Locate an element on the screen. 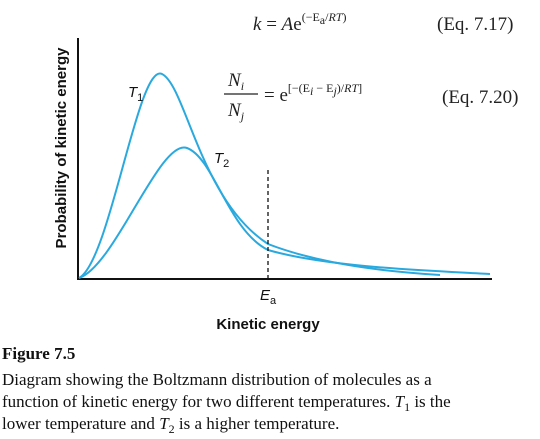  curve-label: T2 is located at coordinates (221, 160).